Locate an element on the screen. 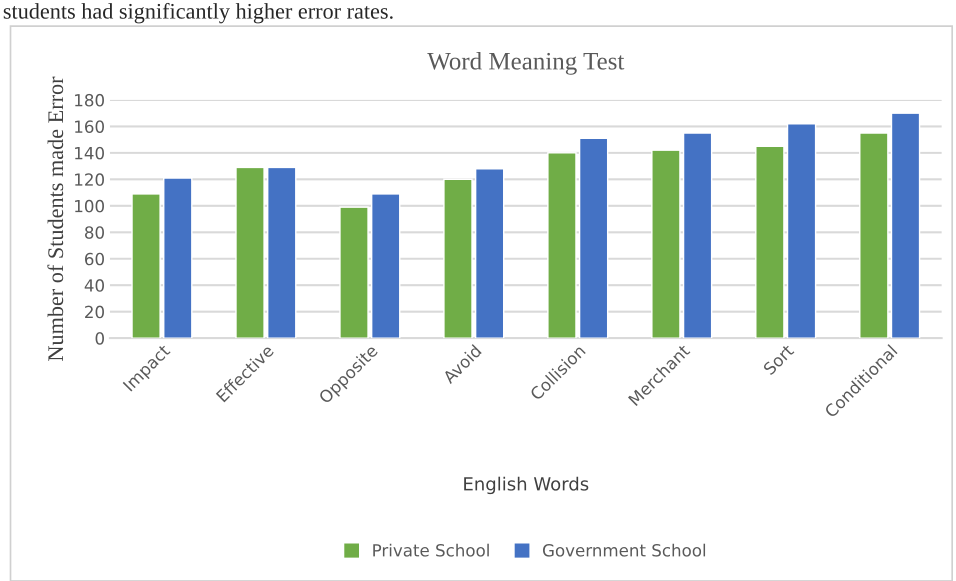 Image resolution: width=956 pixels, height=581 pixels. y-tick-label: 60 is located at coordinates (94, 259).